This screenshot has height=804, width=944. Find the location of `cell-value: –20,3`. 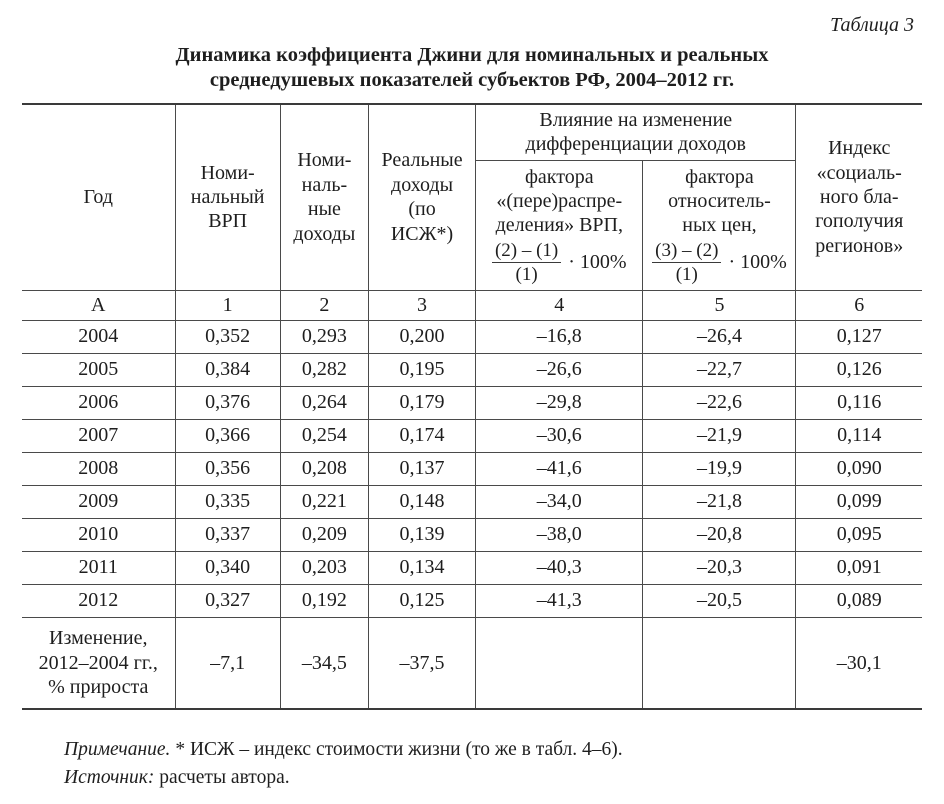

cell-value: –20,3 is located at coordinates (719, 567).